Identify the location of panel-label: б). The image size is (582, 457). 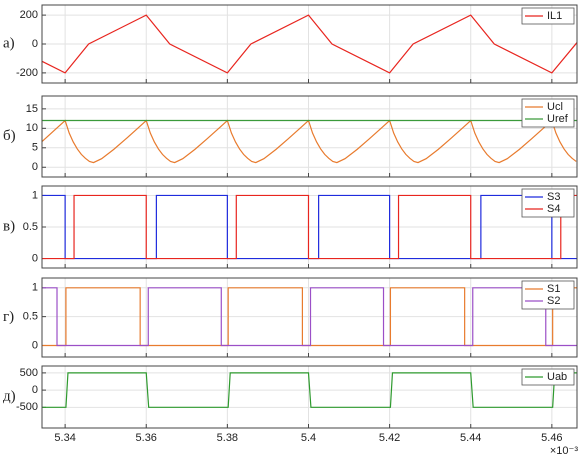
(9, 136).